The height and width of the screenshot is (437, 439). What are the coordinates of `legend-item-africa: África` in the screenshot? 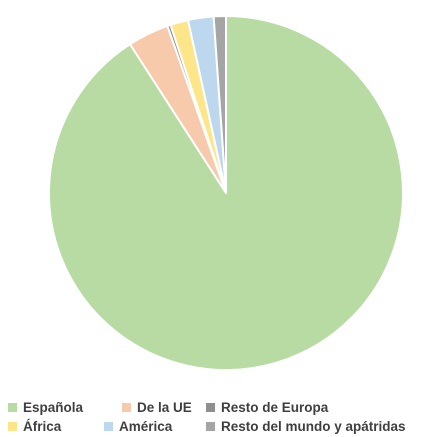 It's located at (56, 426).